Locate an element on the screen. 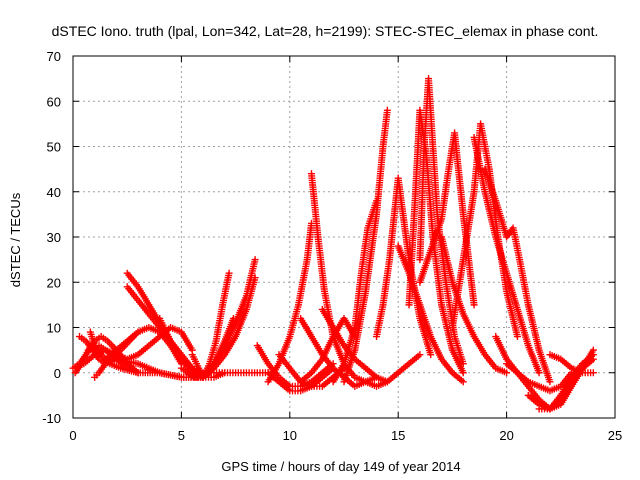 The width and height of the screenshot is (640, 480). y-tick-label: 10 is located at coordinates (54, 328).